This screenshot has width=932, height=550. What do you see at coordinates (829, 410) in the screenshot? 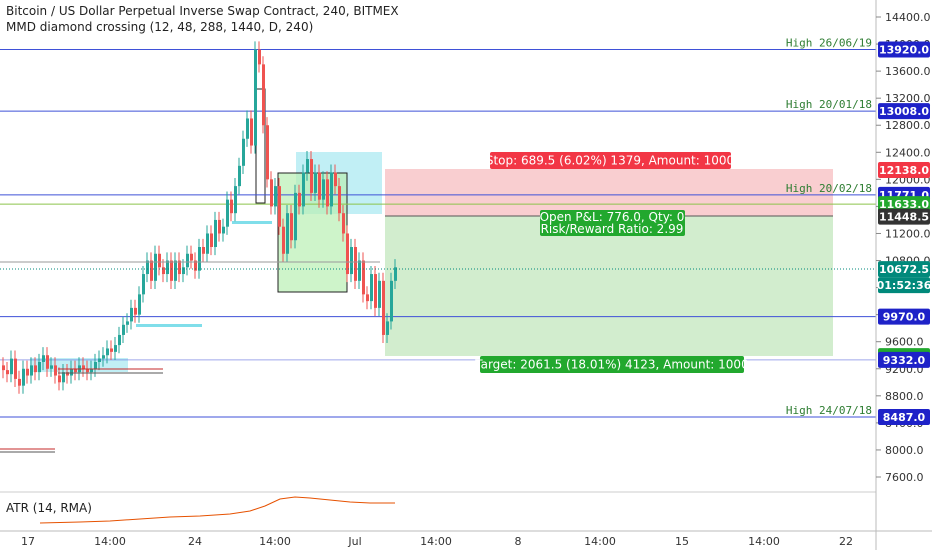
I see `level-label: High 24/07/18` at bounding box center [829, 410].